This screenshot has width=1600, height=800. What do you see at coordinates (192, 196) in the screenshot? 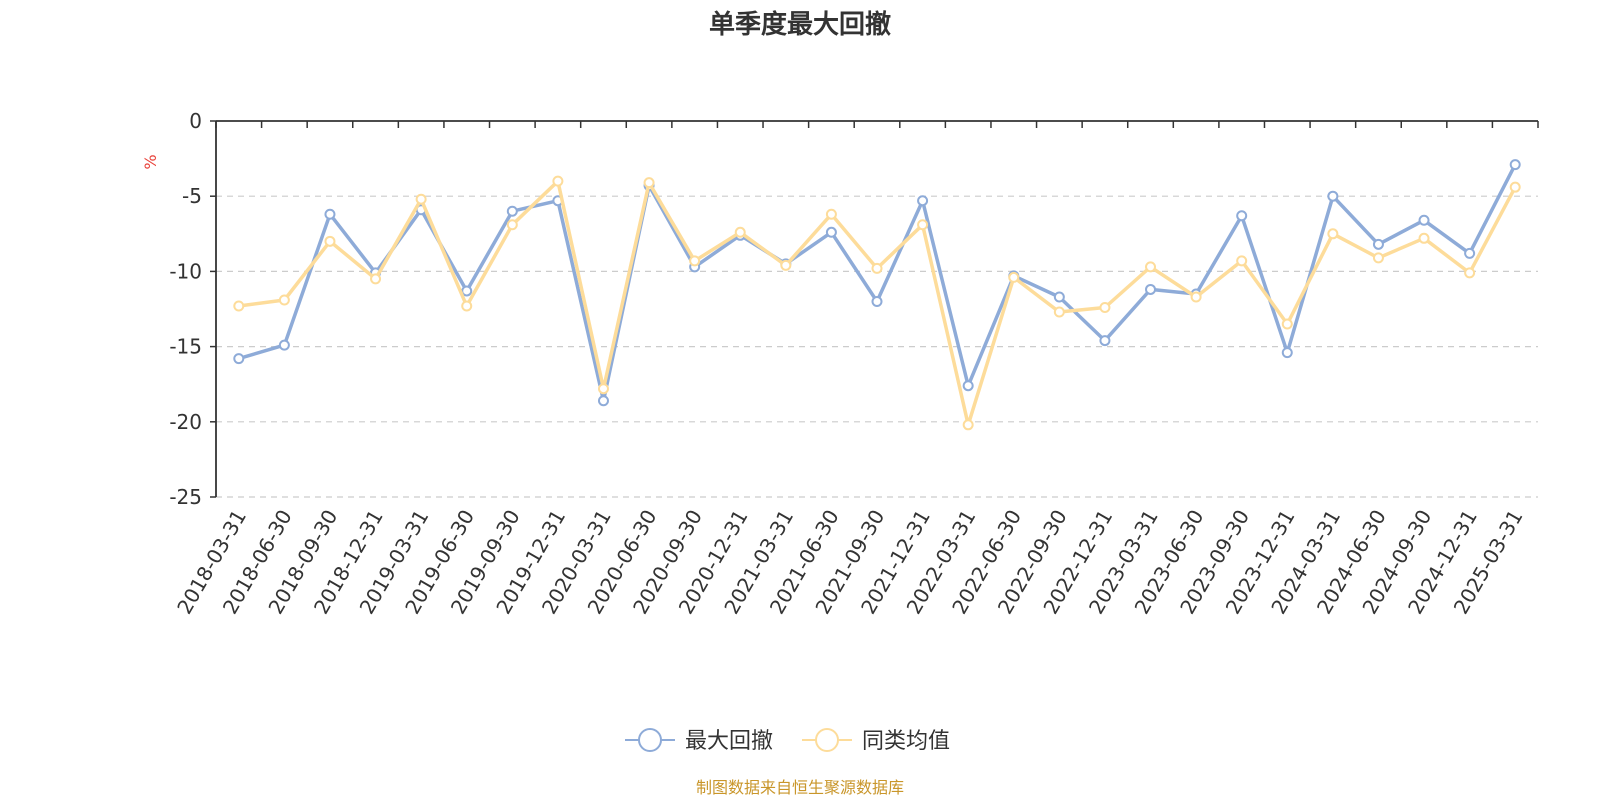
I see `y-tick-label-1: -5` at bounding box center [192, 196].